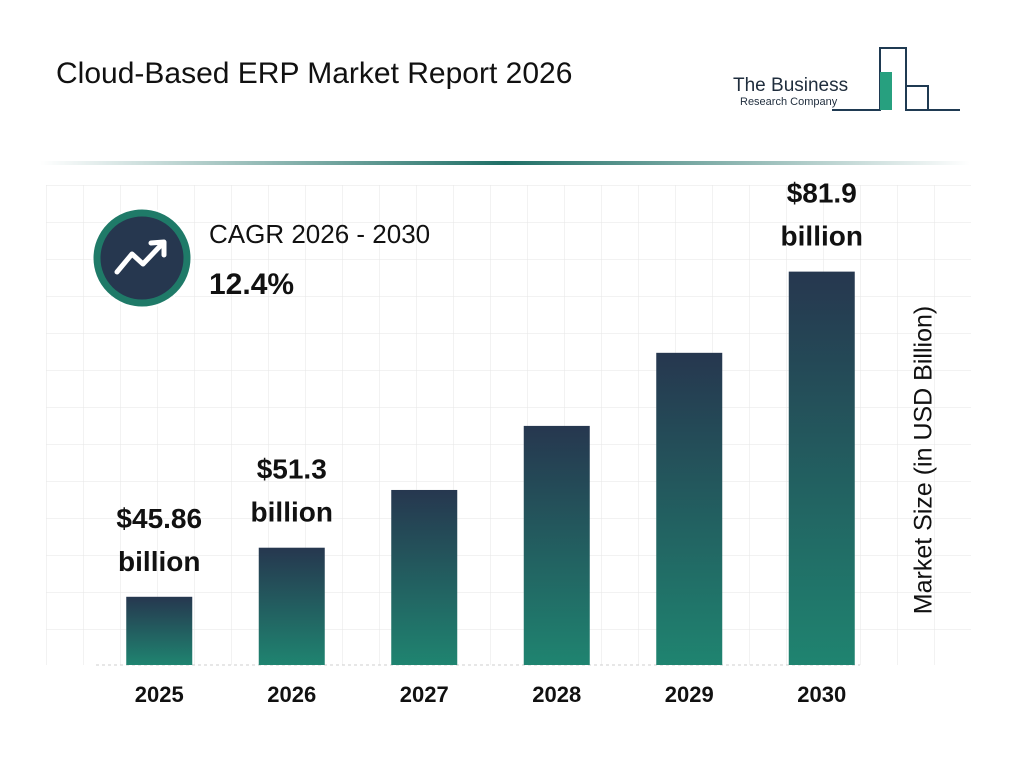  I want to click on data-label: $81.9 billion, so click(822, 215).